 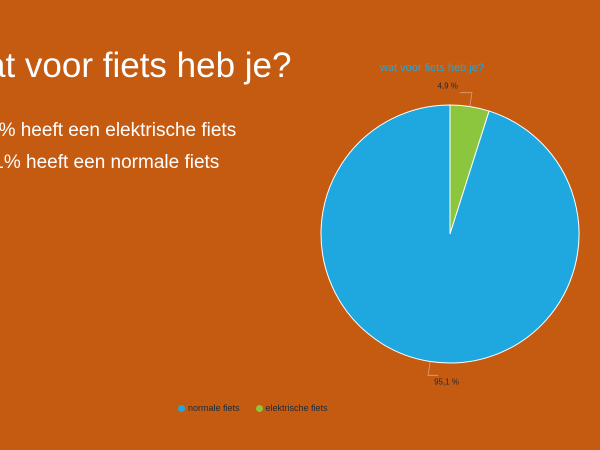 I want to click on legend-dot-normal, so click(x=181, y=408).